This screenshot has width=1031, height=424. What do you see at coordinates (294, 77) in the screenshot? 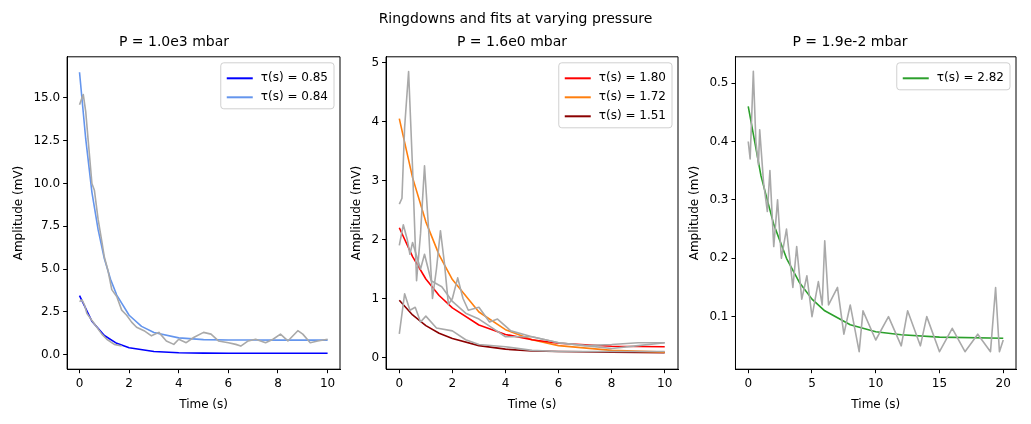
I see `legend-label: τ(s) = 0.85` at bounding box center [294, 77].